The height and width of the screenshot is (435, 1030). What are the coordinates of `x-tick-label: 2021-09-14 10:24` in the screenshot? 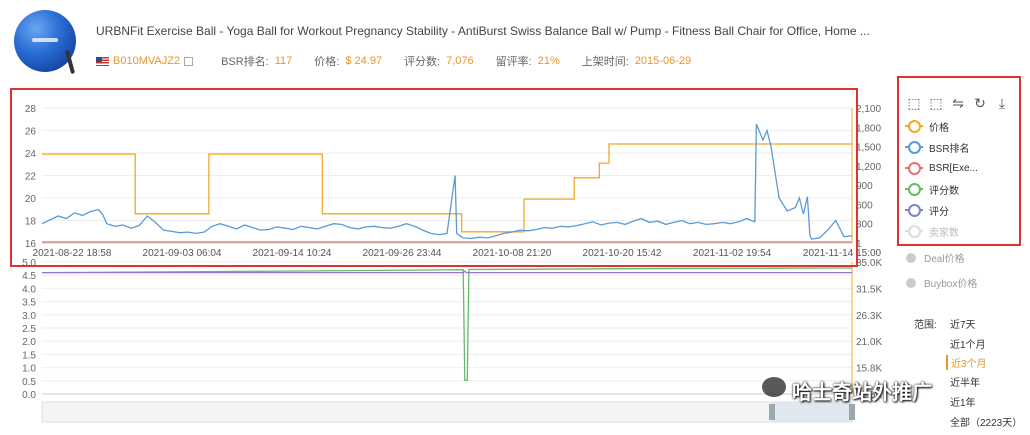 It's located at (292, 253).